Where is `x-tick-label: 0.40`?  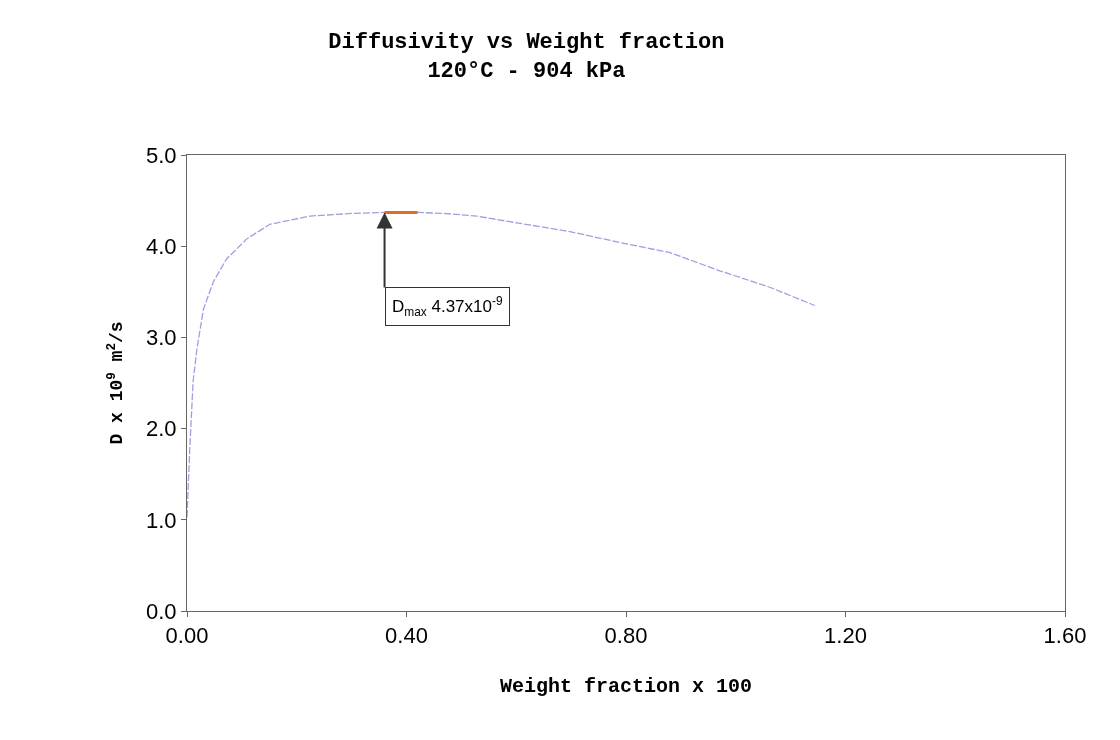 x-tick-label: 0.40 is located at coordinates (406, 636).